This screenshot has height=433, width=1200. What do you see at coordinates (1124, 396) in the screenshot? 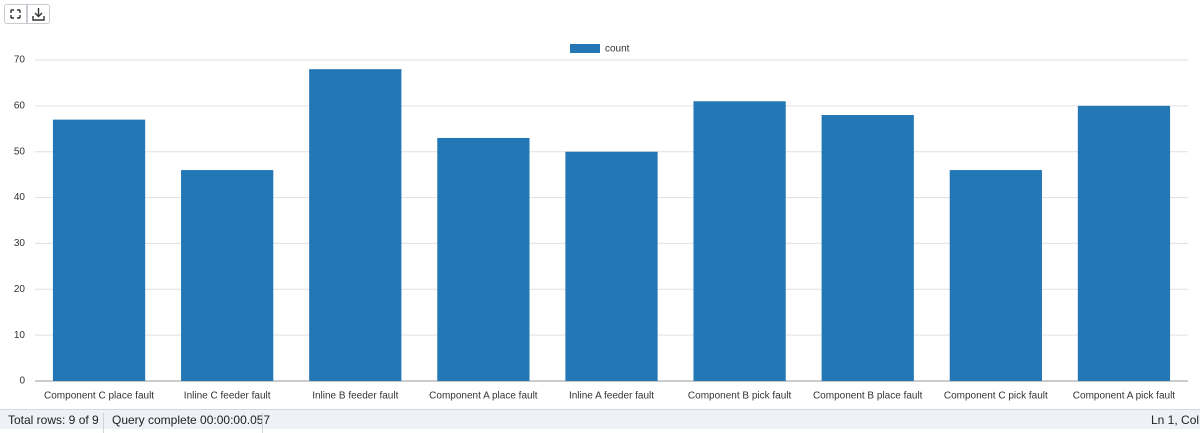
I see `x-tick-label: Component A pick fault` at bounding box center [1124, 396].